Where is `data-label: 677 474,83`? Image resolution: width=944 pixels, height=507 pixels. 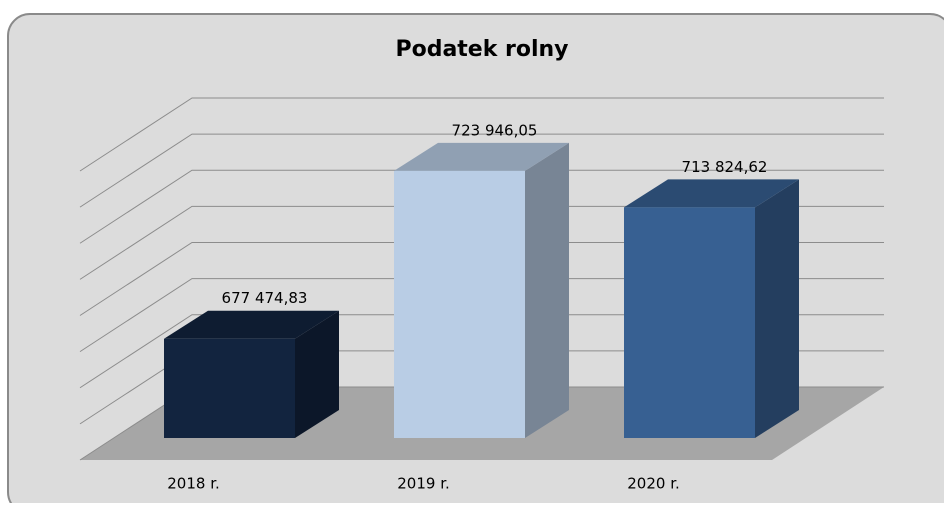
data-label: 677 474,83 is located at coordinates (265, 298).